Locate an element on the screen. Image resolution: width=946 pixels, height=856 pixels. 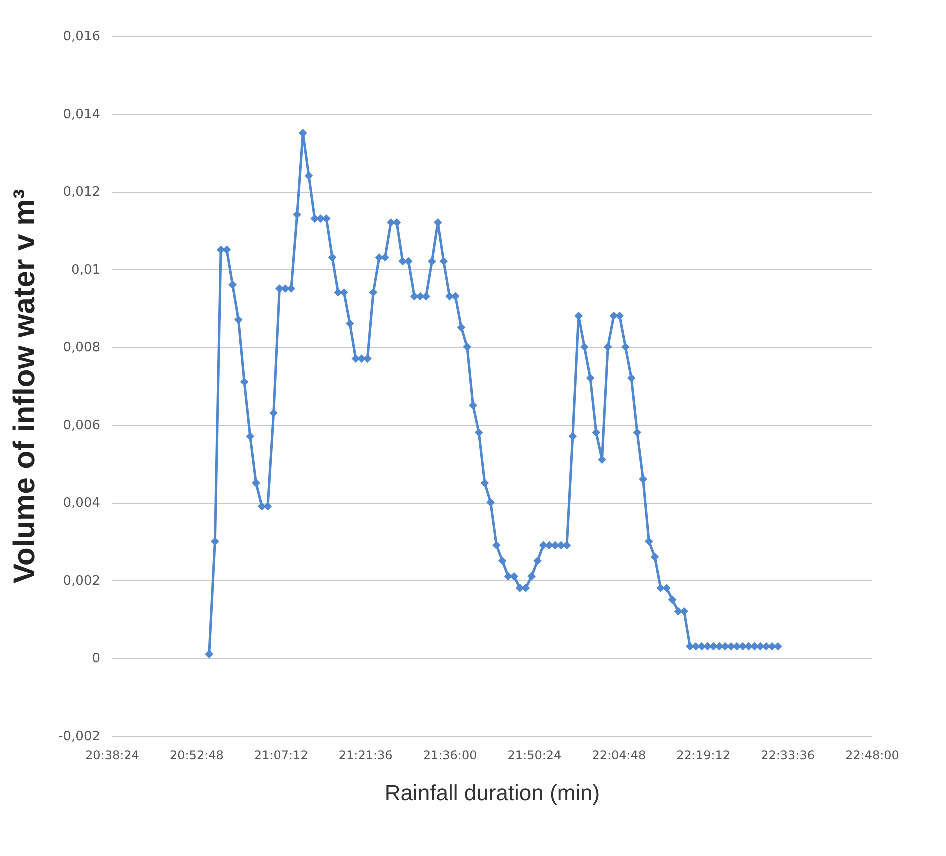
y-tick-label: 0,002 is located at coordinates (81, 581).